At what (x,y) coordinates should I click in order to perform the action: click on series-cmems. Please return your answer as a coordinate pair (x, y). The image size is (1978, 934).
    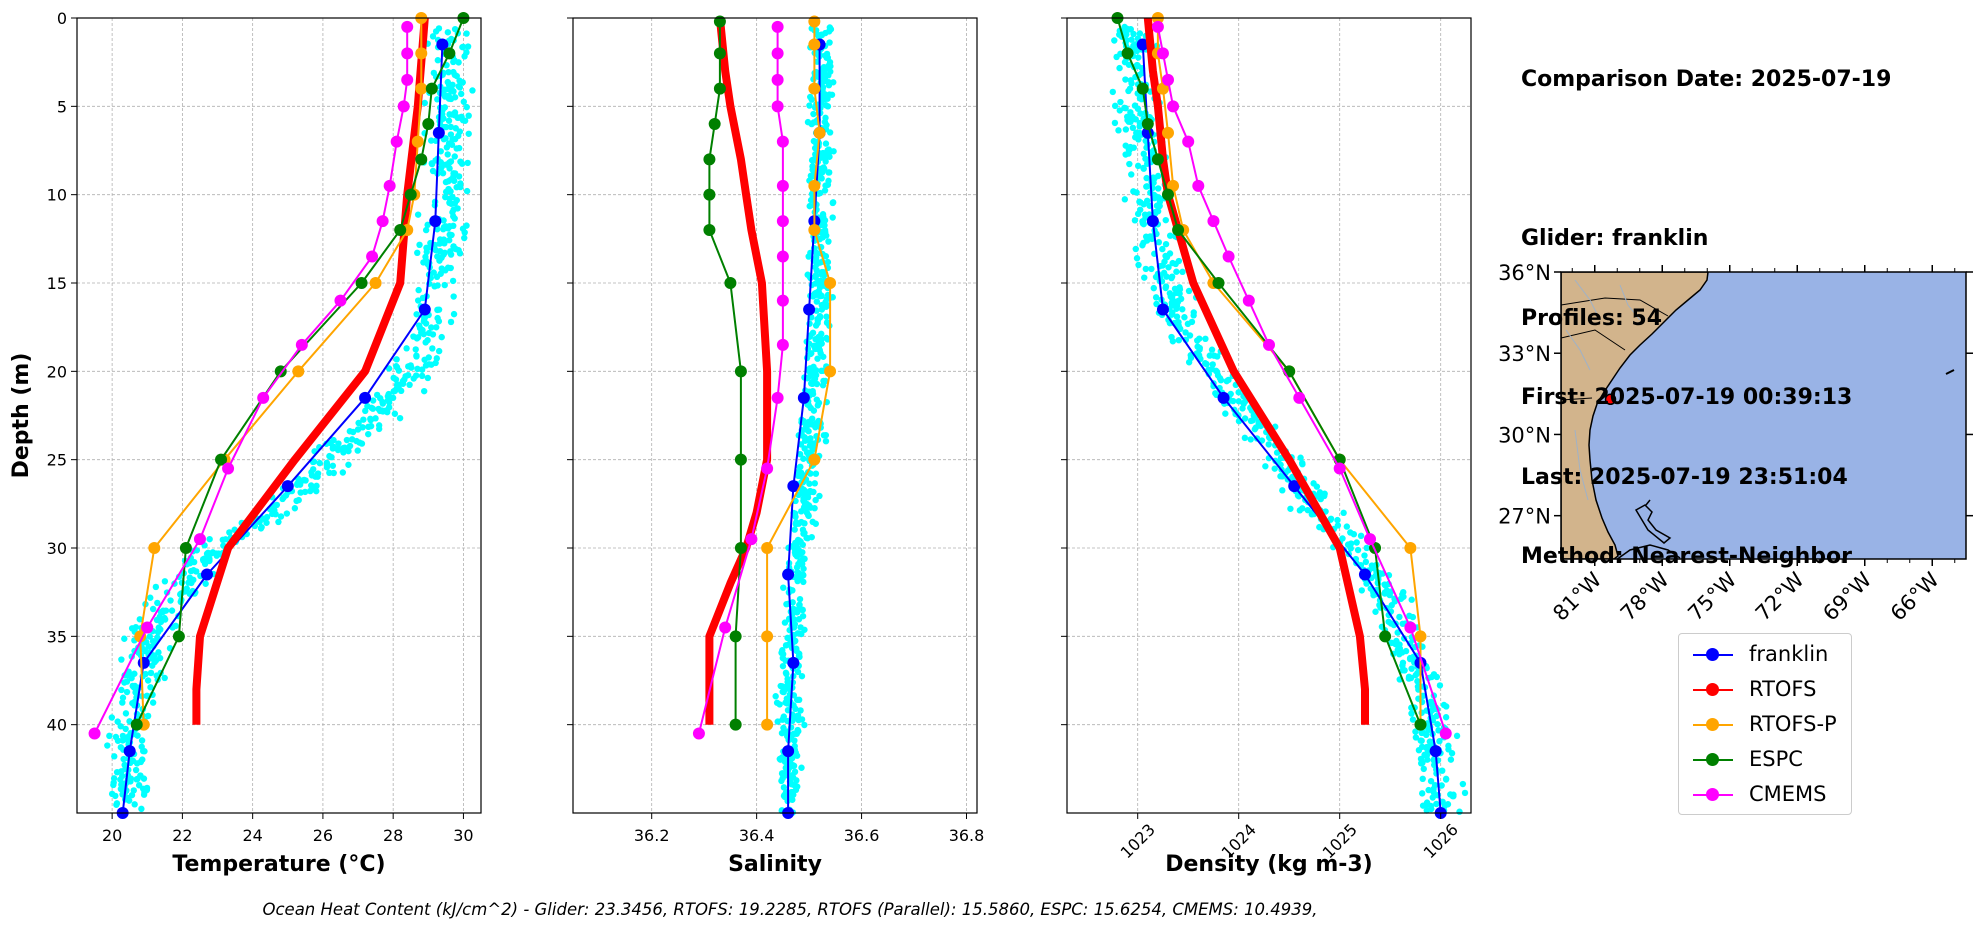
    Looking at the image, I should click on (740, 380).